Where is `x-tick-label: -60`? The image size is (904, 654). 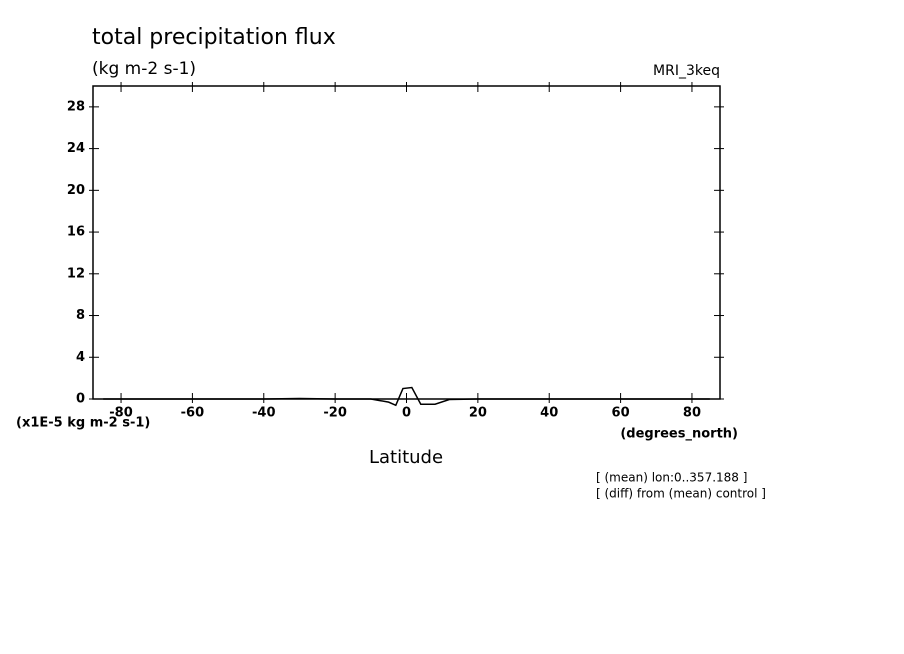
x-tick-label: -60 is located at coordinates (193, 413).